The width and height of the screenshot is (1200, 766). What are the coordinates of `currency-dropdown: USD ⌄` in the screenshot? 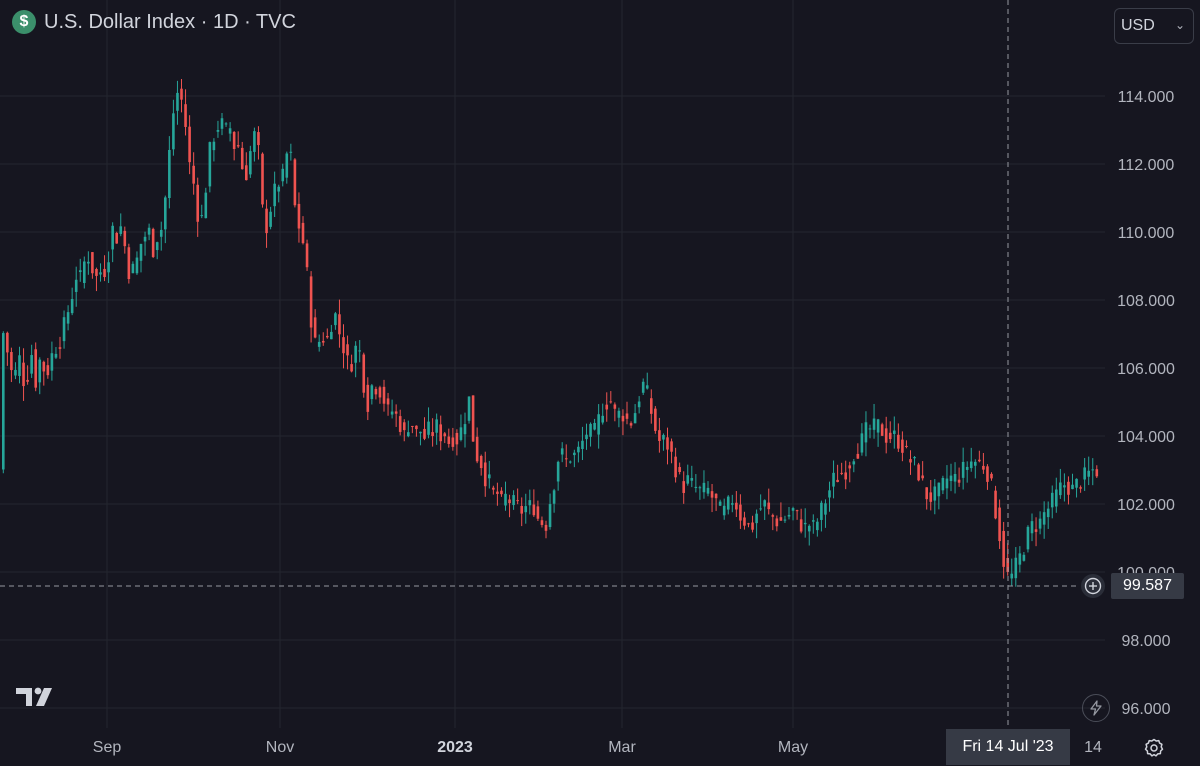 It's located at (1154, 26).